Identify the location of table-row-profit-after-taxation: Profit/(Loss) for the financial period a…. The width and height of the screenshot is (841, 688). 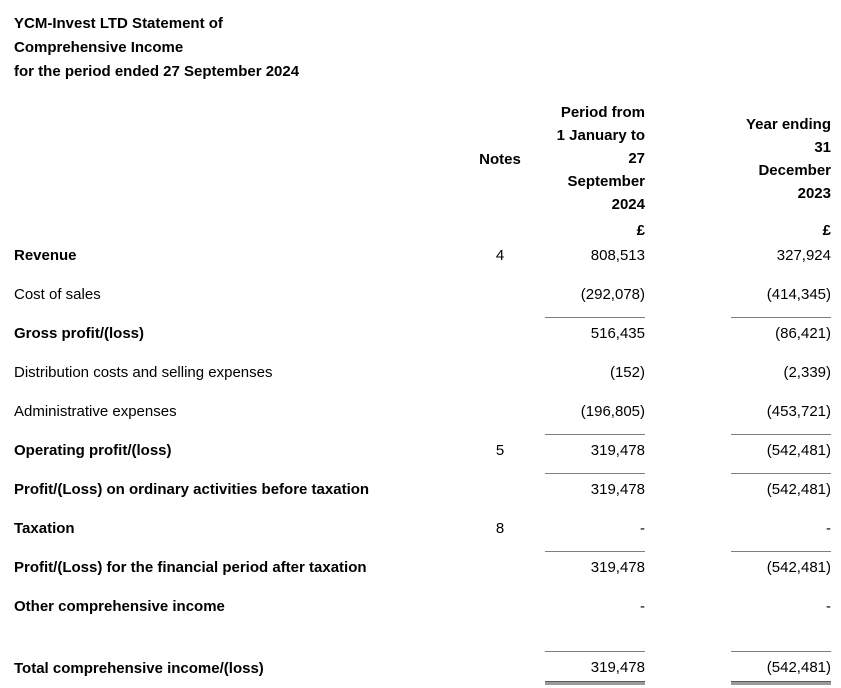
(422, 556).